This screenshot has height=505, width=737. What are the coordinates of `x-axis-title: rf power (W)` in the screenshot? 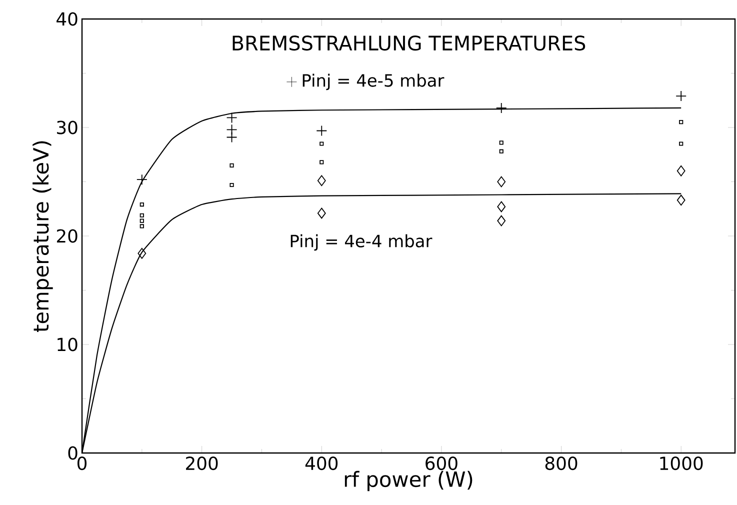 It's located at (408, 481).